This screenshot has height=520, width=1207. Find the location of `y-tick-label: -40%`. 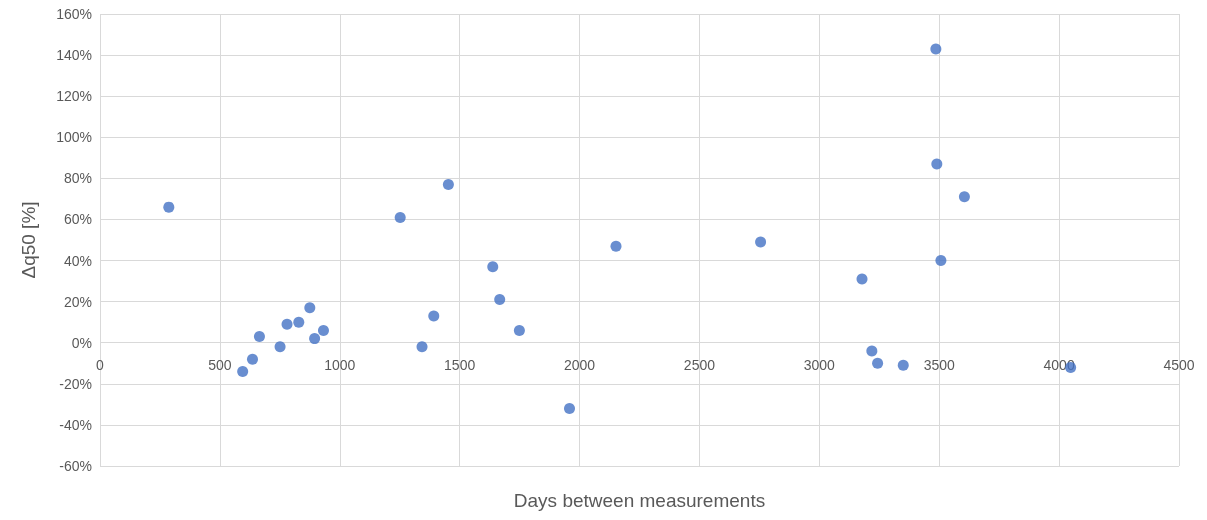

y-tick-label: -40% is located at coordinates (75, 424).